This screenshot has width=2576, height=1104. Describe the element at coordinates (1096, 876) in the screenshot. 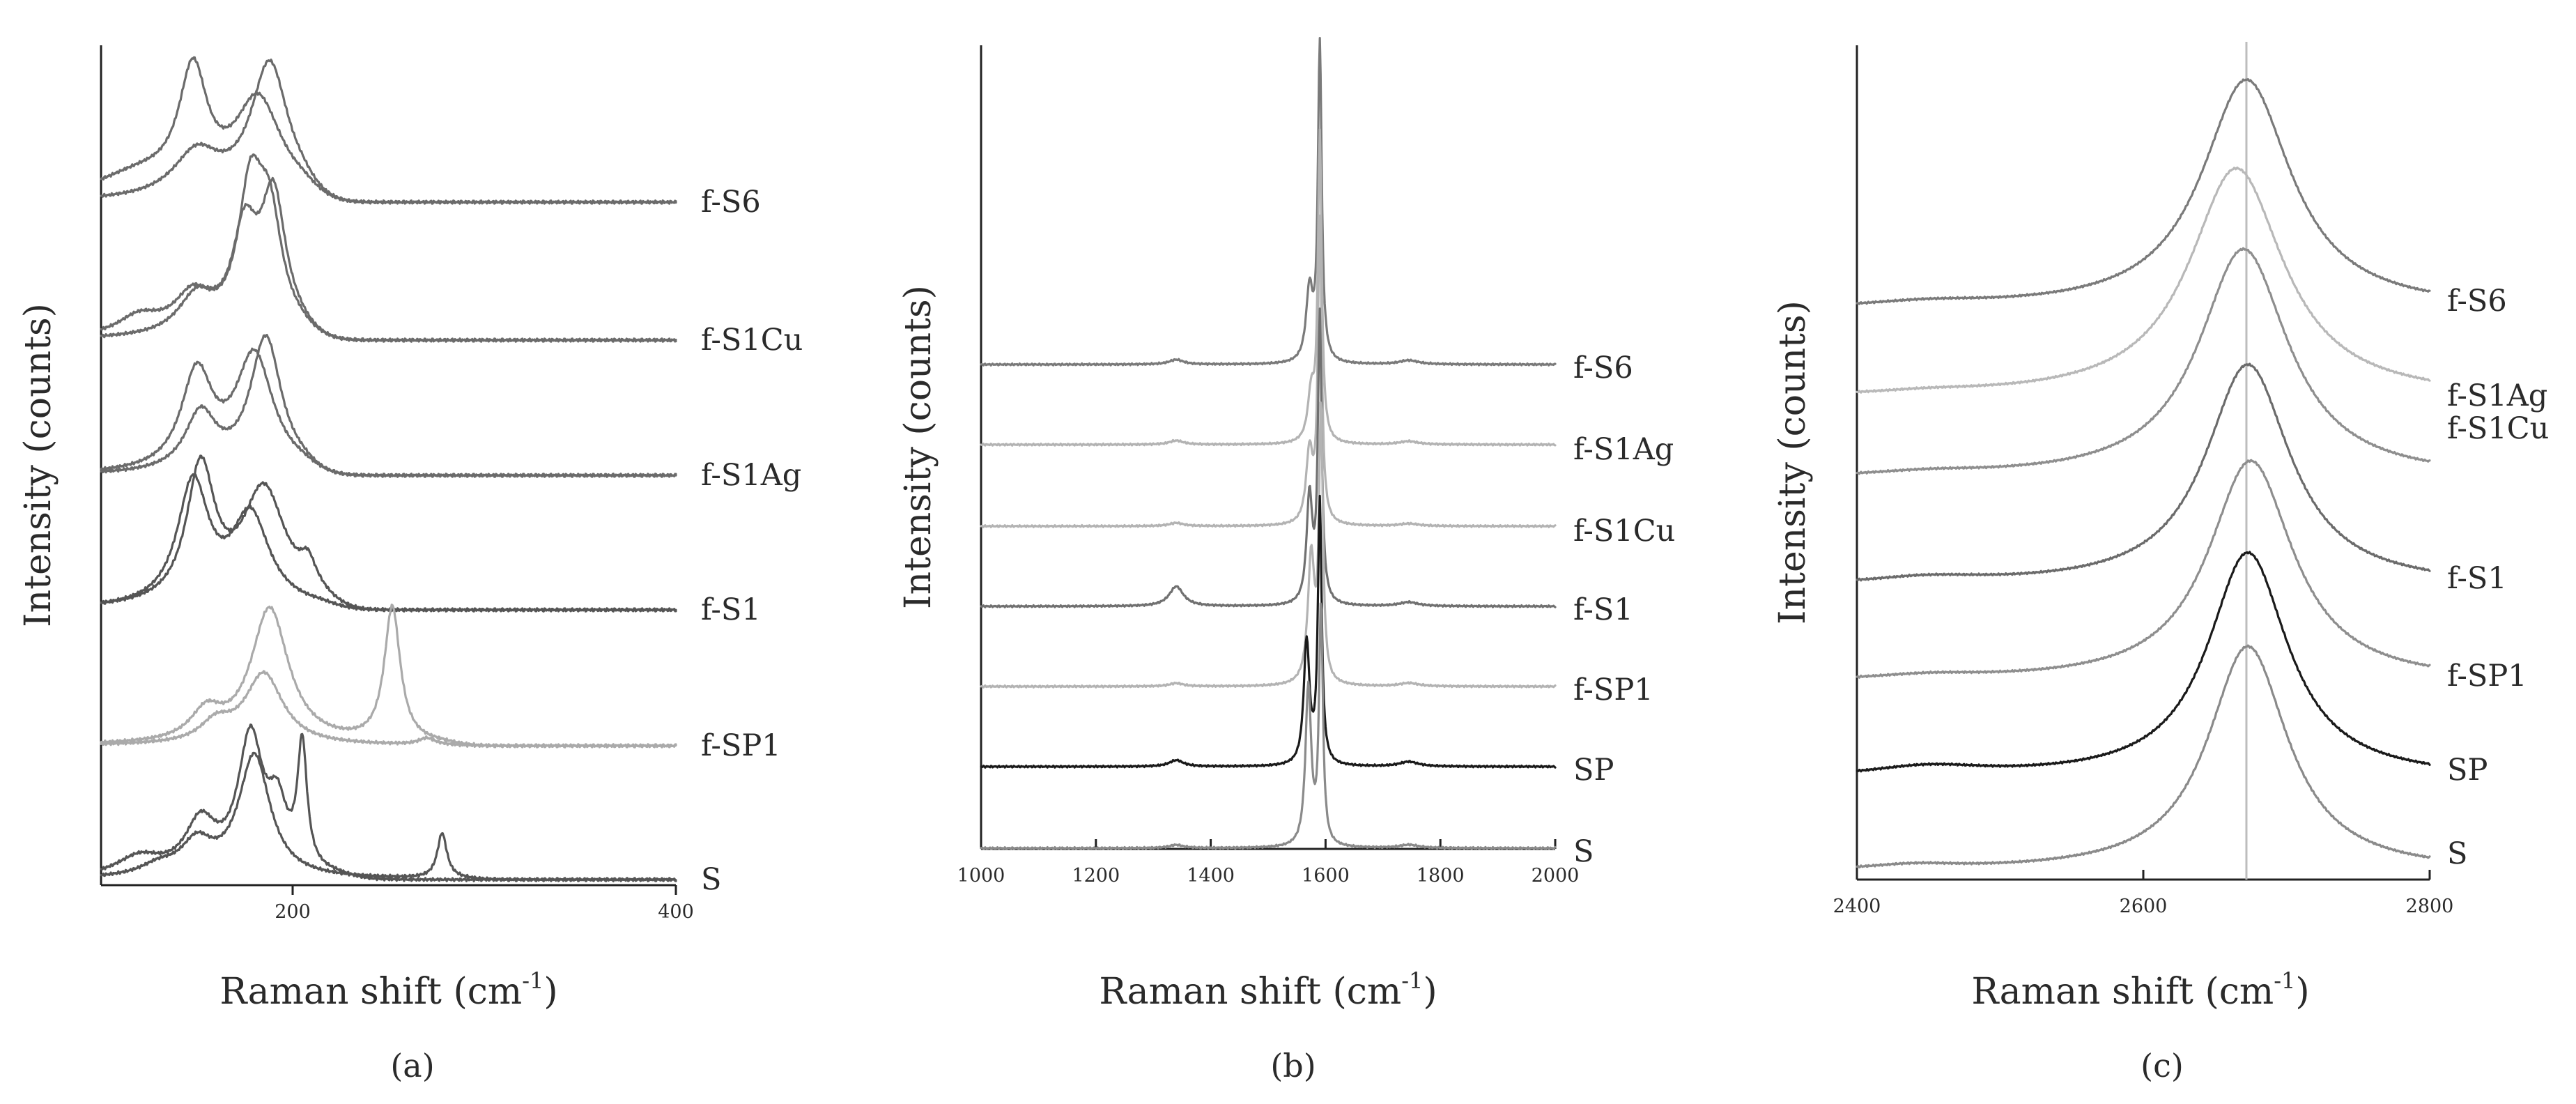

I see `x-tick-label: 1200` at that location.